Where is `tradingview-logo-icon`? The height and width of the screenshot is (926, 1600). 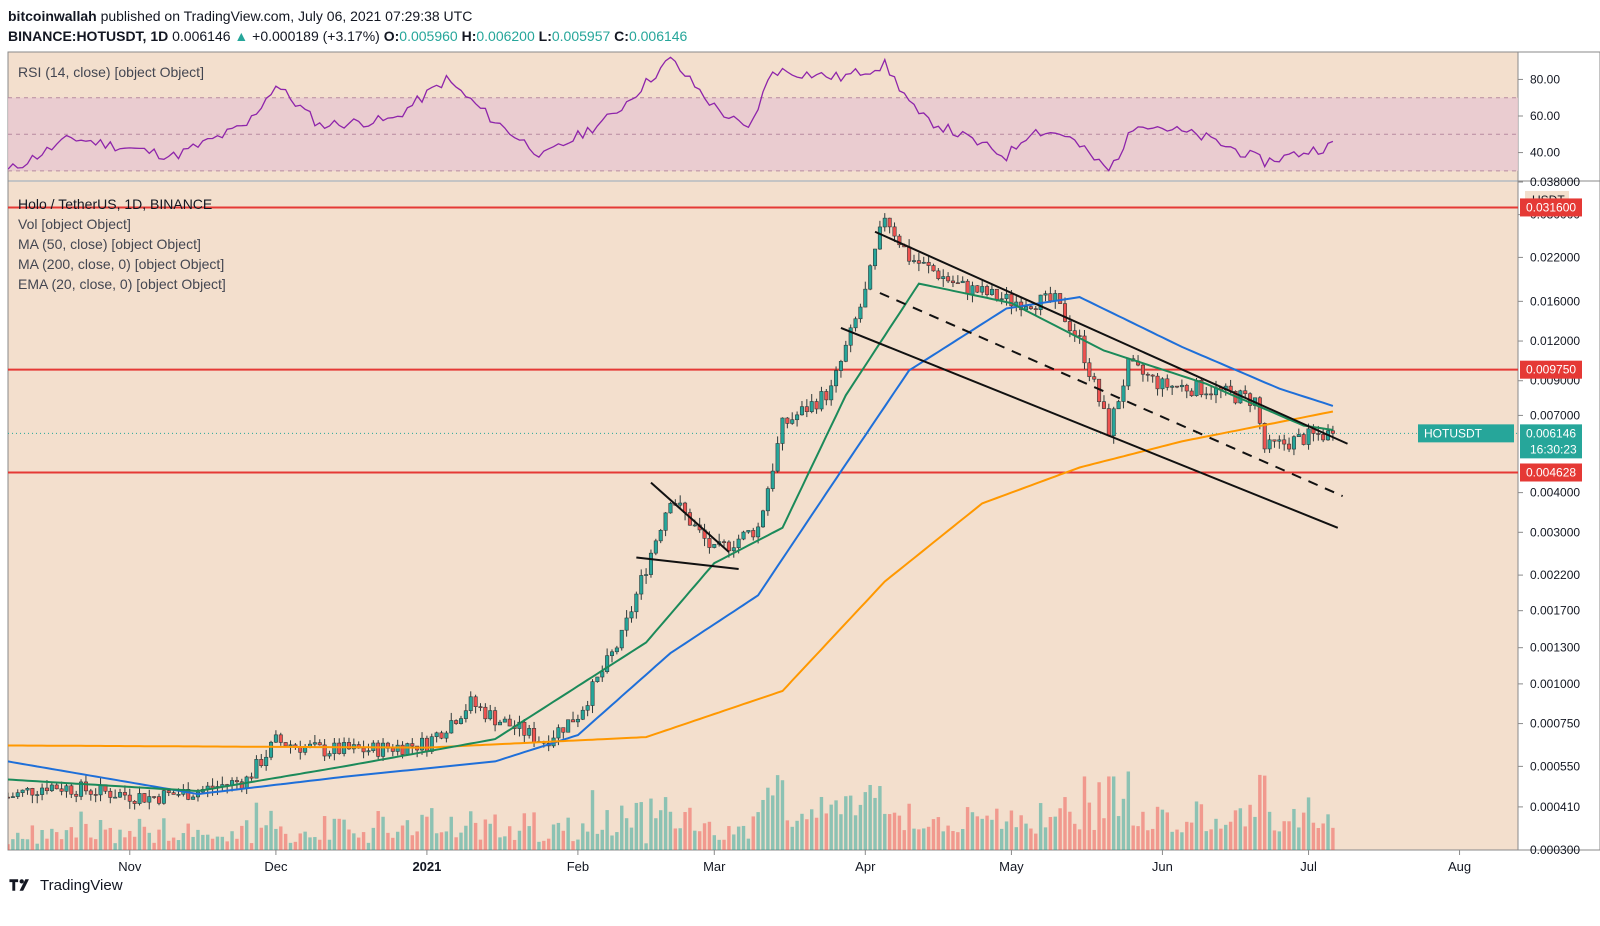 tradingview-logo-icon is located at coordinates (21, 885).